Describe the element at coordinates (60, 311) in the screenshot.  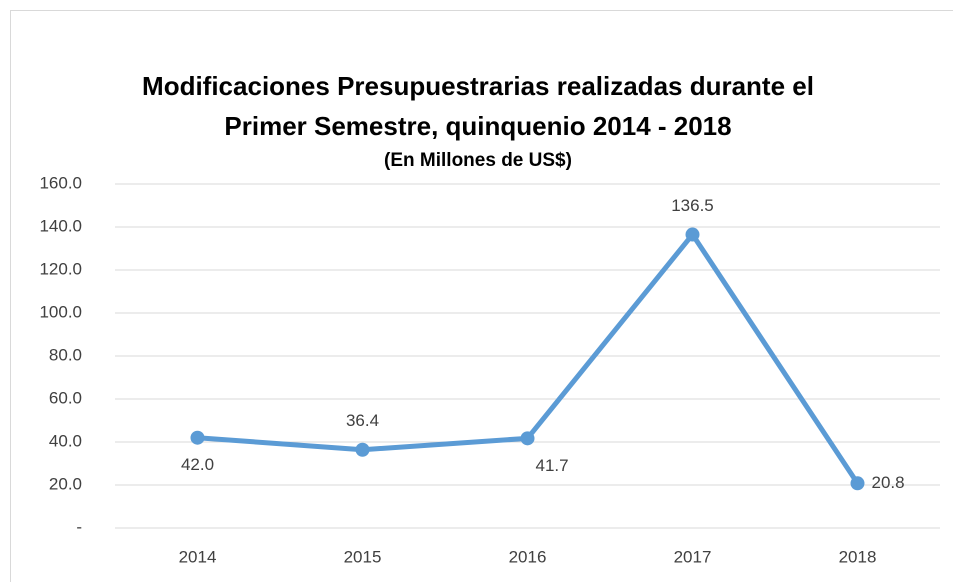
I see `y-tick-label: 100.0` at that location.